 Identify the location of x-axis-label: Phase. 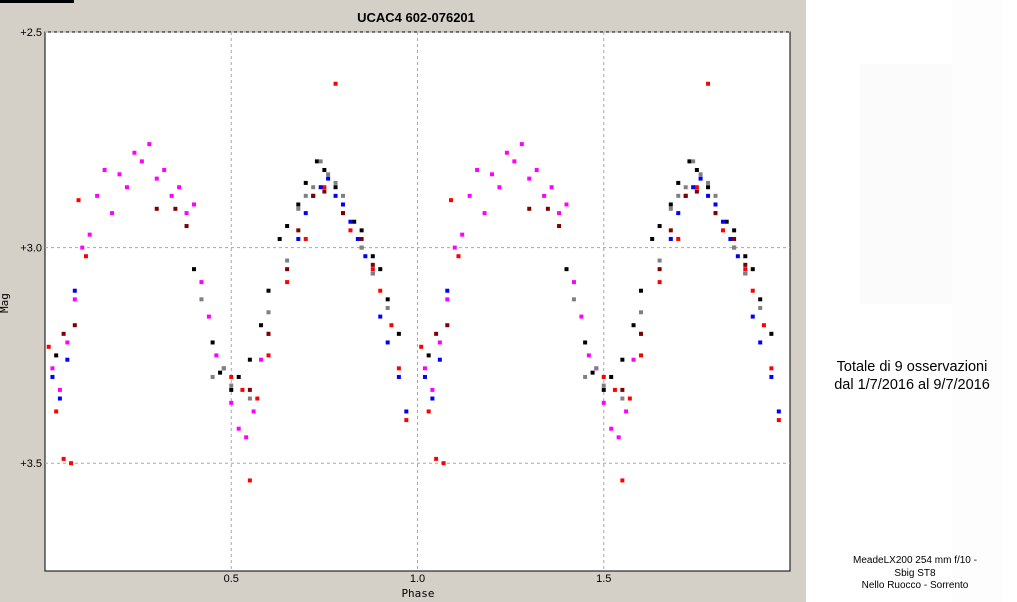
(417, 593).